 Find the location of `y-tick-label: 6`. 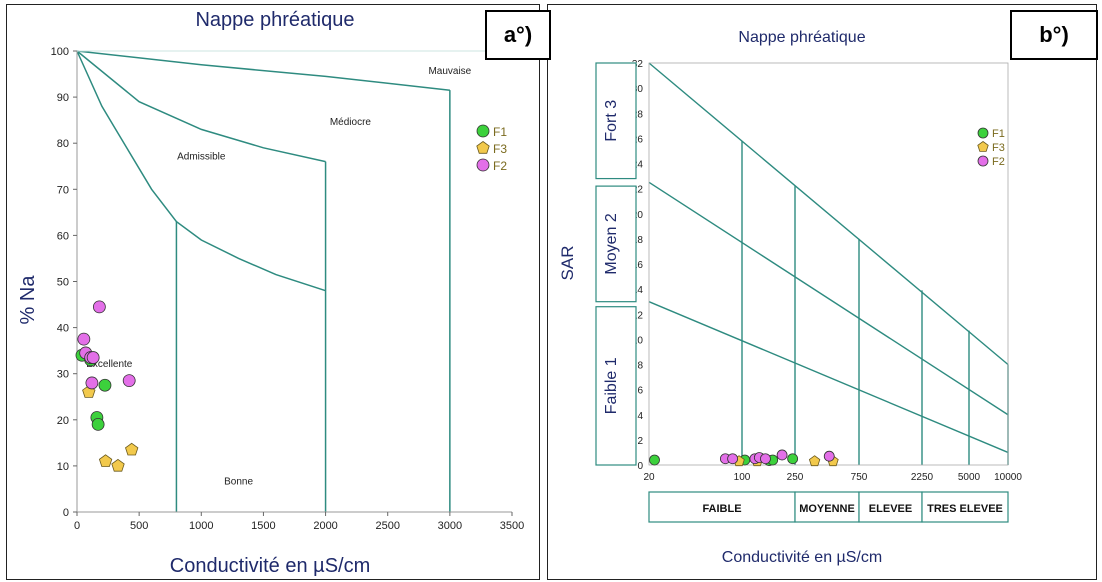

y-tick-label: 6 is located at coordinates (640, 391).